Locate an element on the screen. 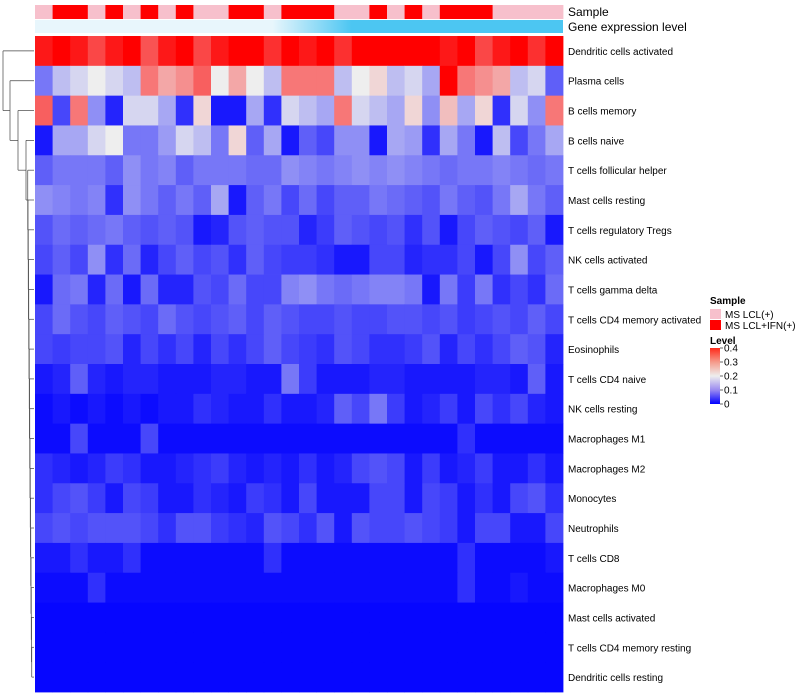 The width and height of the screenshot is (800, 700). sample-annotation-track is located at coordinates (299, 12).